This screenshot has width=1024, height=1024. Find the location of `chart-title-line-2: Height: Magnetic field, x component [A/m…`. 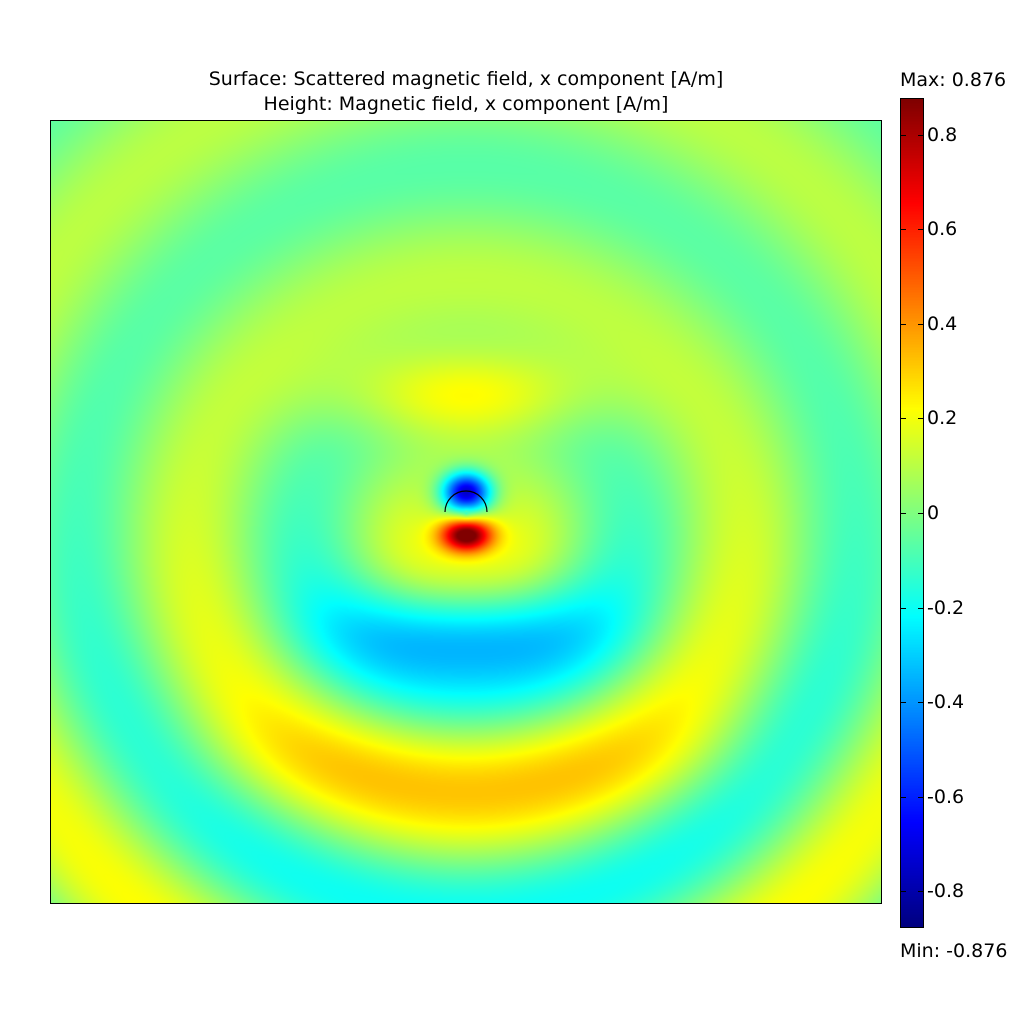

chart-title-line-2: Height: Magnetic field, x component [A/m… is located at coordinates (466, 104).